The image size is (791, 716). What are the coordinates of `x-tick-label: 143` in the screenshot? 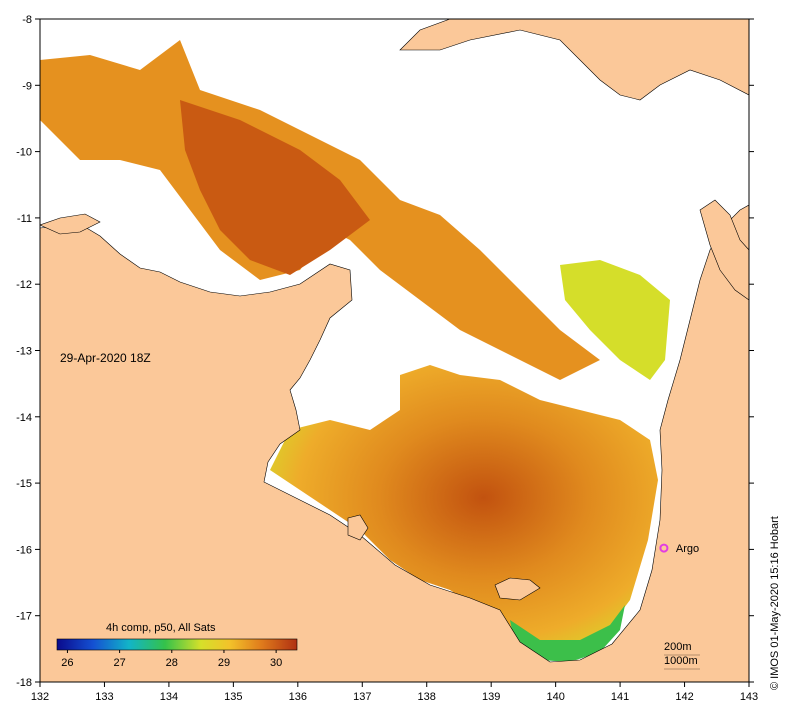 It's located at (749, 697).